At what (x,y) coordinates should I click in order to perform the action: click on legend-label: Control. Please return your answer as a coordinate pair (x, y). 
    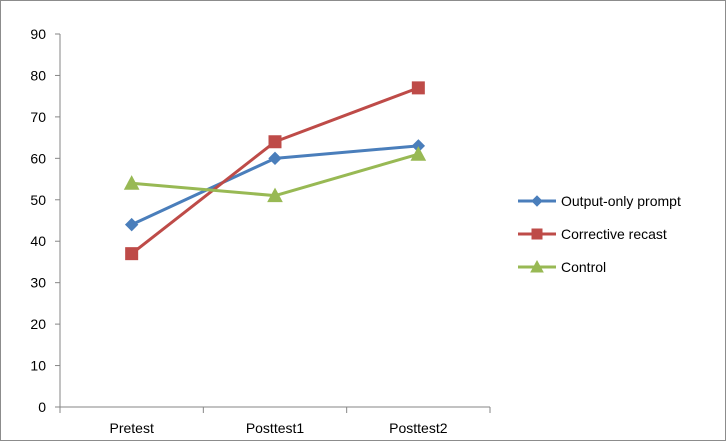
    Looking at the image, I should click on (583, 267).